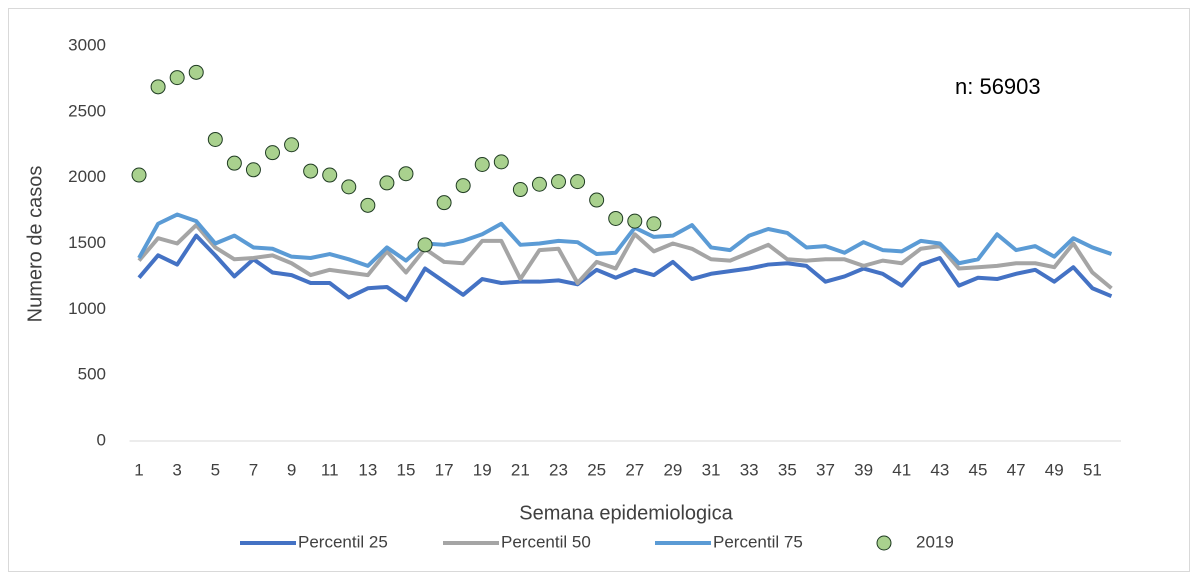 This screenshot has height=580, width=1198. Describe the element at coordinates (672, 469) in the screenshot. I see `x-tick-label: 29` at that location.